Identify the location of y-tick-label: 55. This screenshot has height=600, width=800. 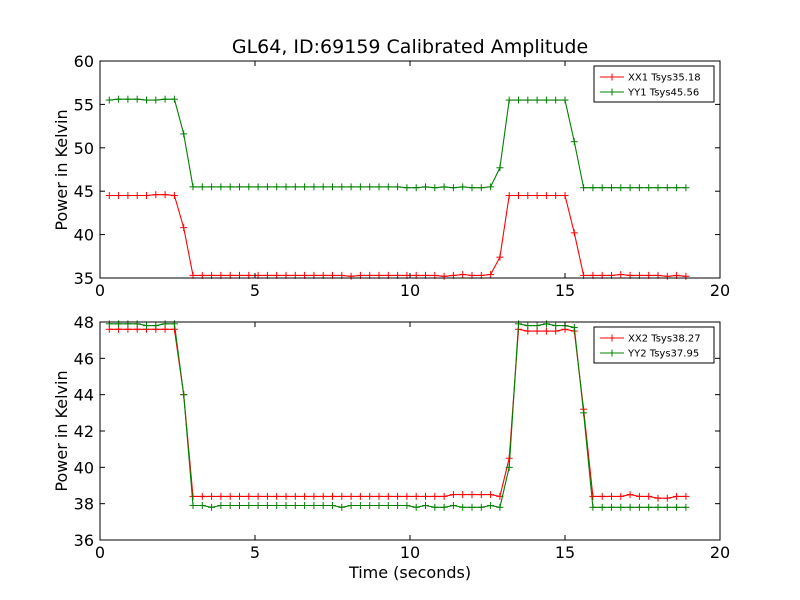
(84, 104).